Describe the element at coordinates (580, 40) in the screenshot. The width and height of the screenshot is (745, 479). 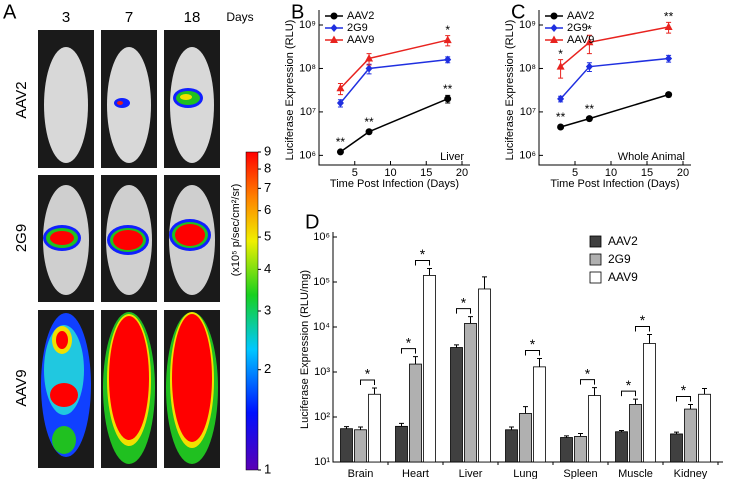
I see `legend-label: AAV9` at that location.